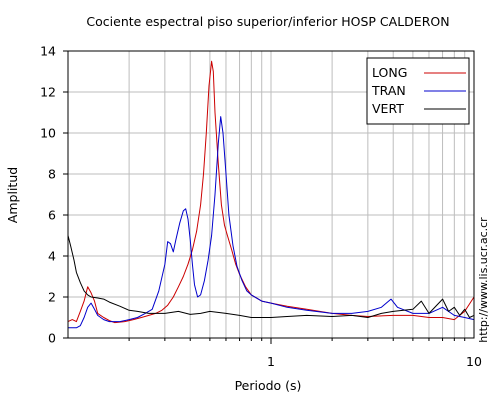 The width and height of the screenshot is (500, 400). What do you see at coordinates (389, 72) in the screenshot?
I see `legend-label-long: LONG` at bounding box center [389, 72].